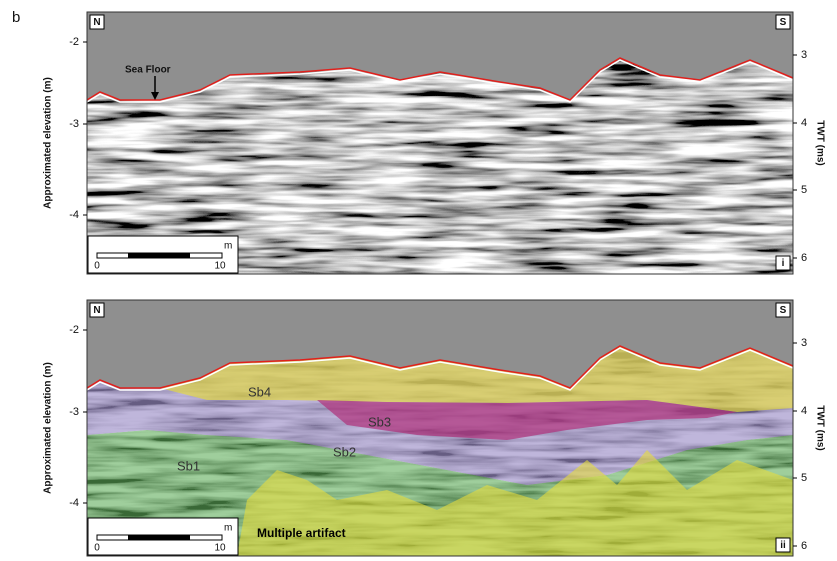 The width and height of the screenshot is (837, 561). What do you see at coordinates (344, 451) in the screenshot?
I see `unit-label: Sb2` at bounding box center [344, 451].